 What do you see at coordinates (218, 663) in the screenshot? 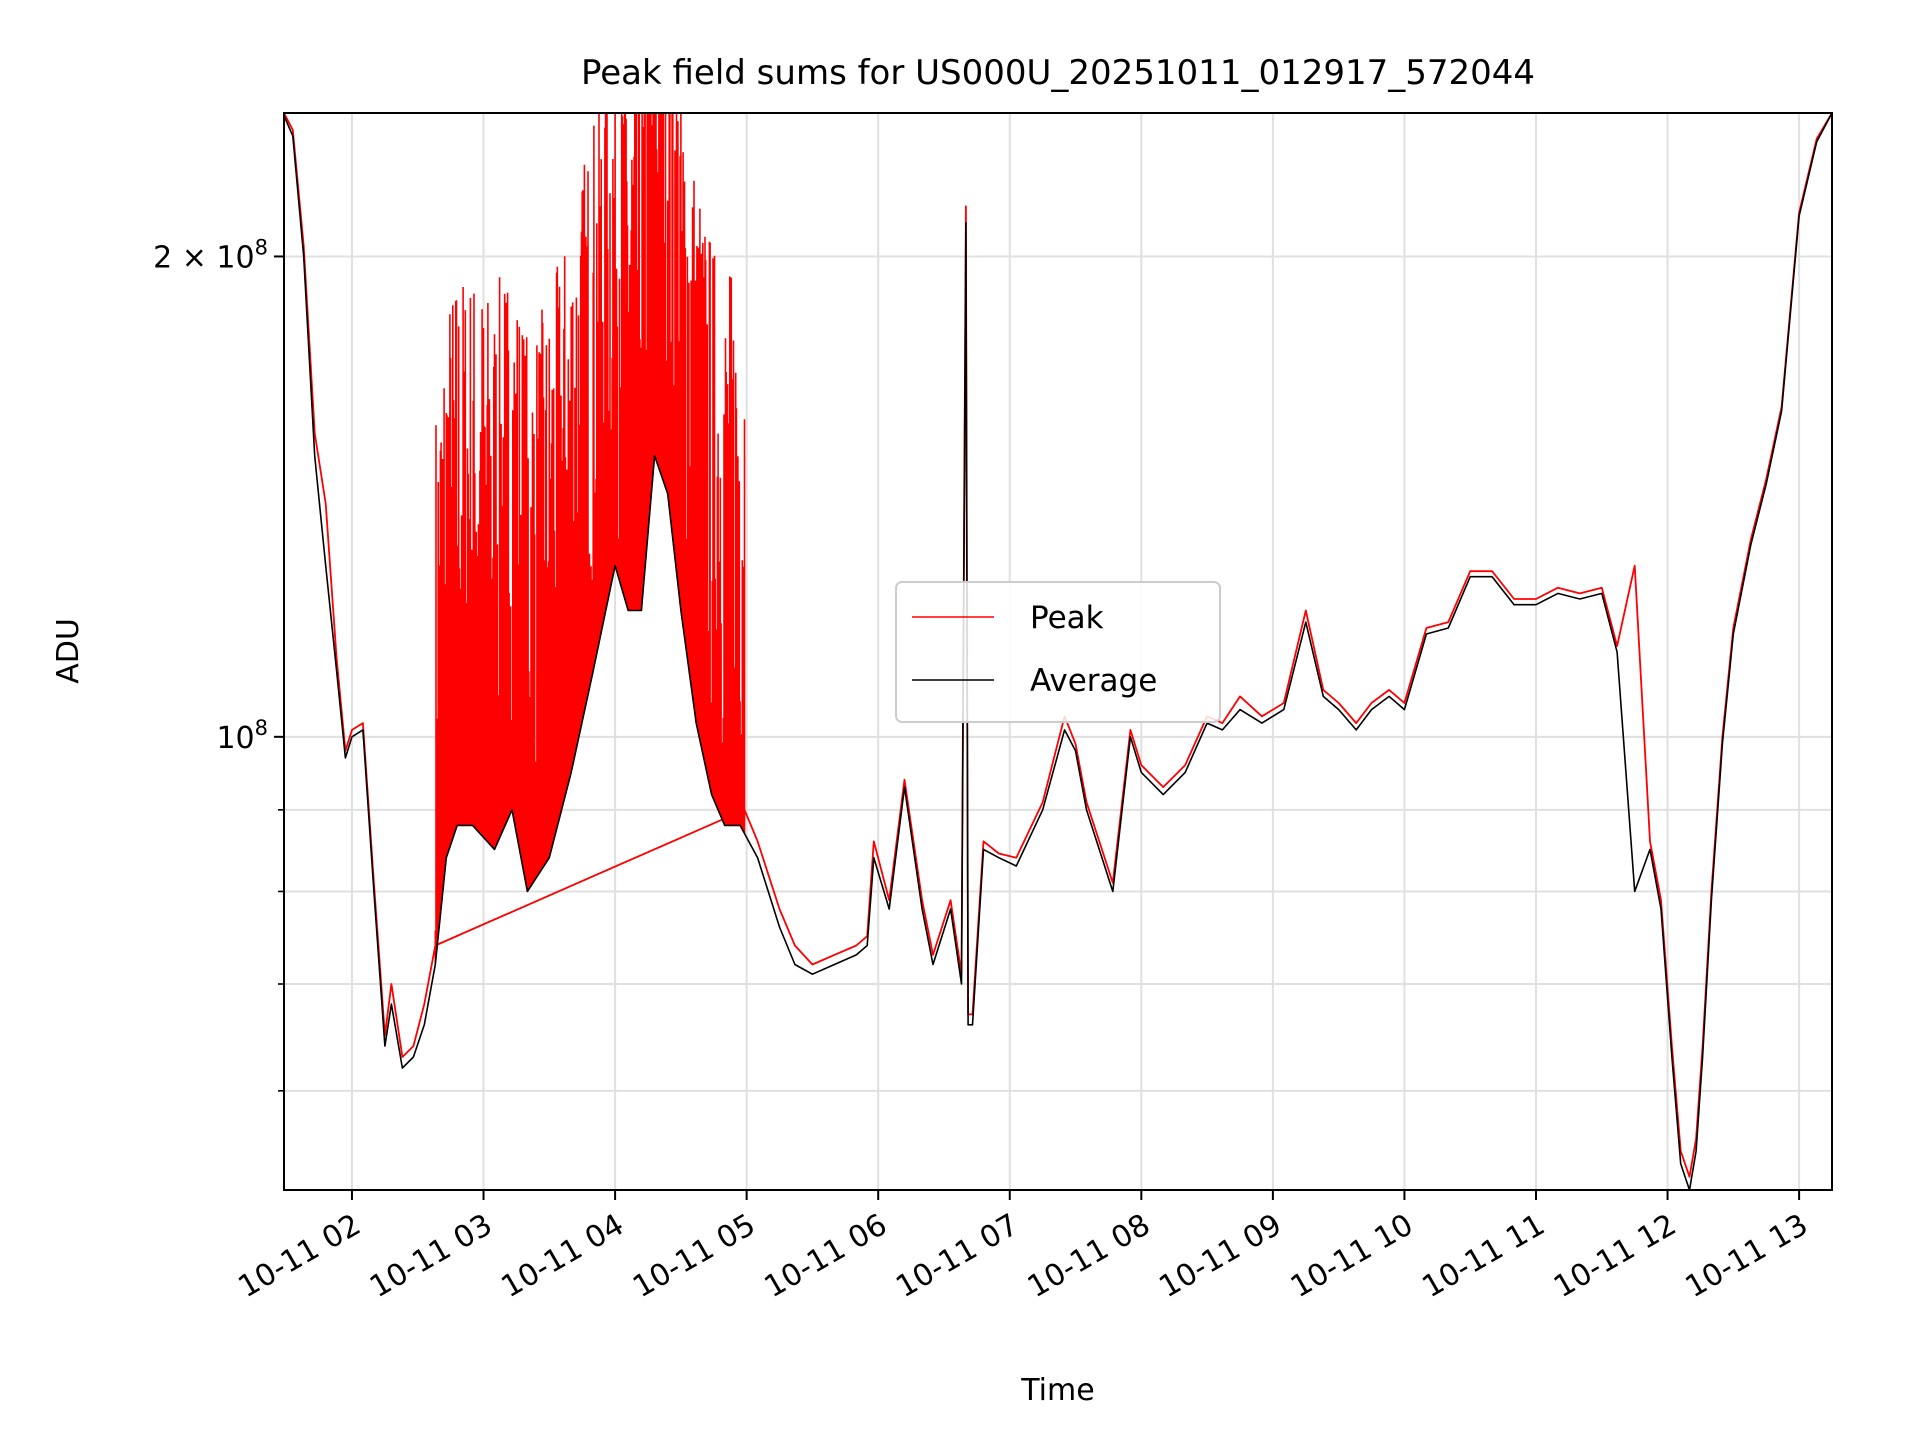
I see `y-axis: 108 2 × 108` at bounding box center [218, 663].